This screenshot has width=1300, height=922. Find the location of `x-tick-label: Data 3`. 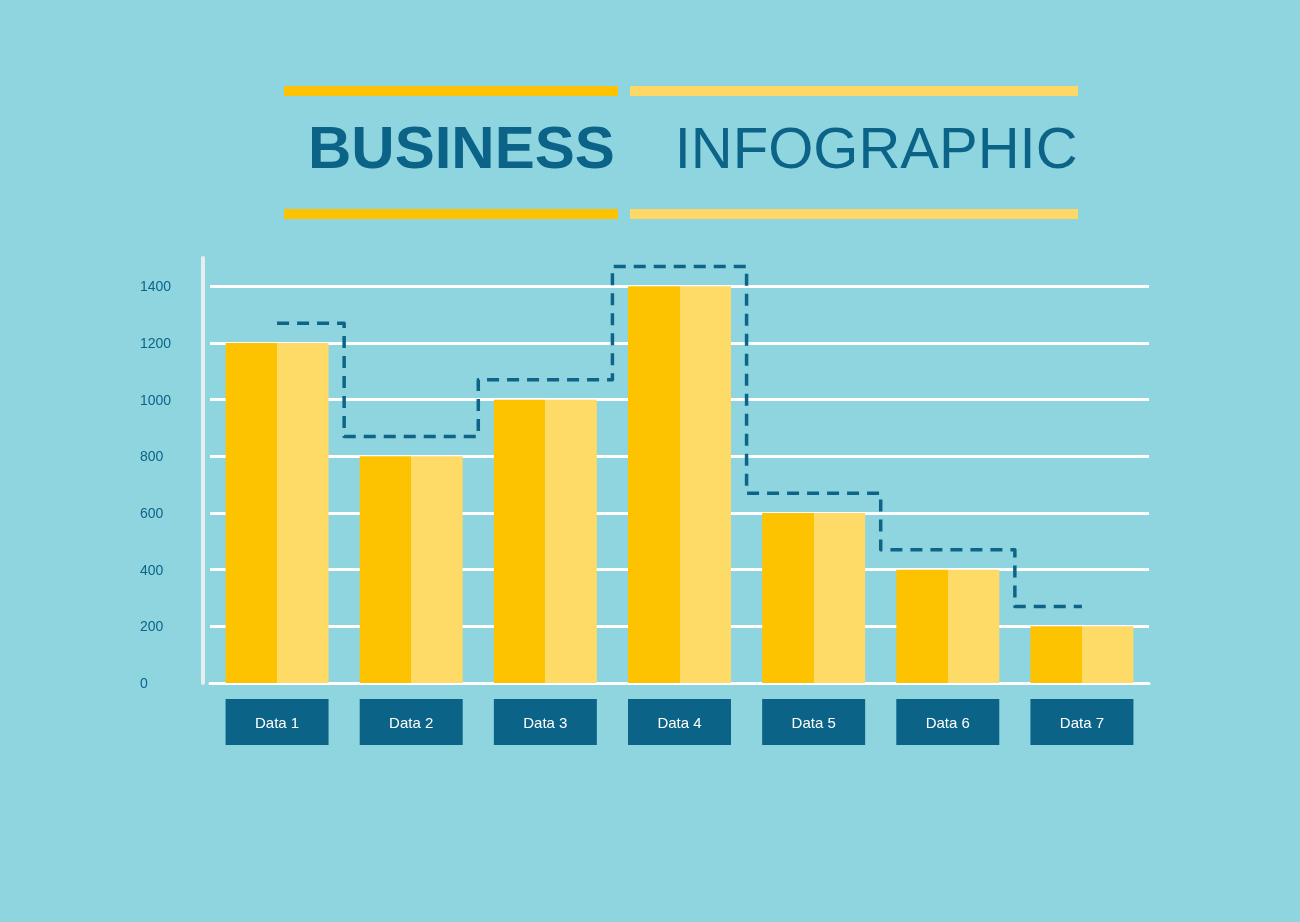

x-tick-label: Data 3 is located at coordinates (545, 722).